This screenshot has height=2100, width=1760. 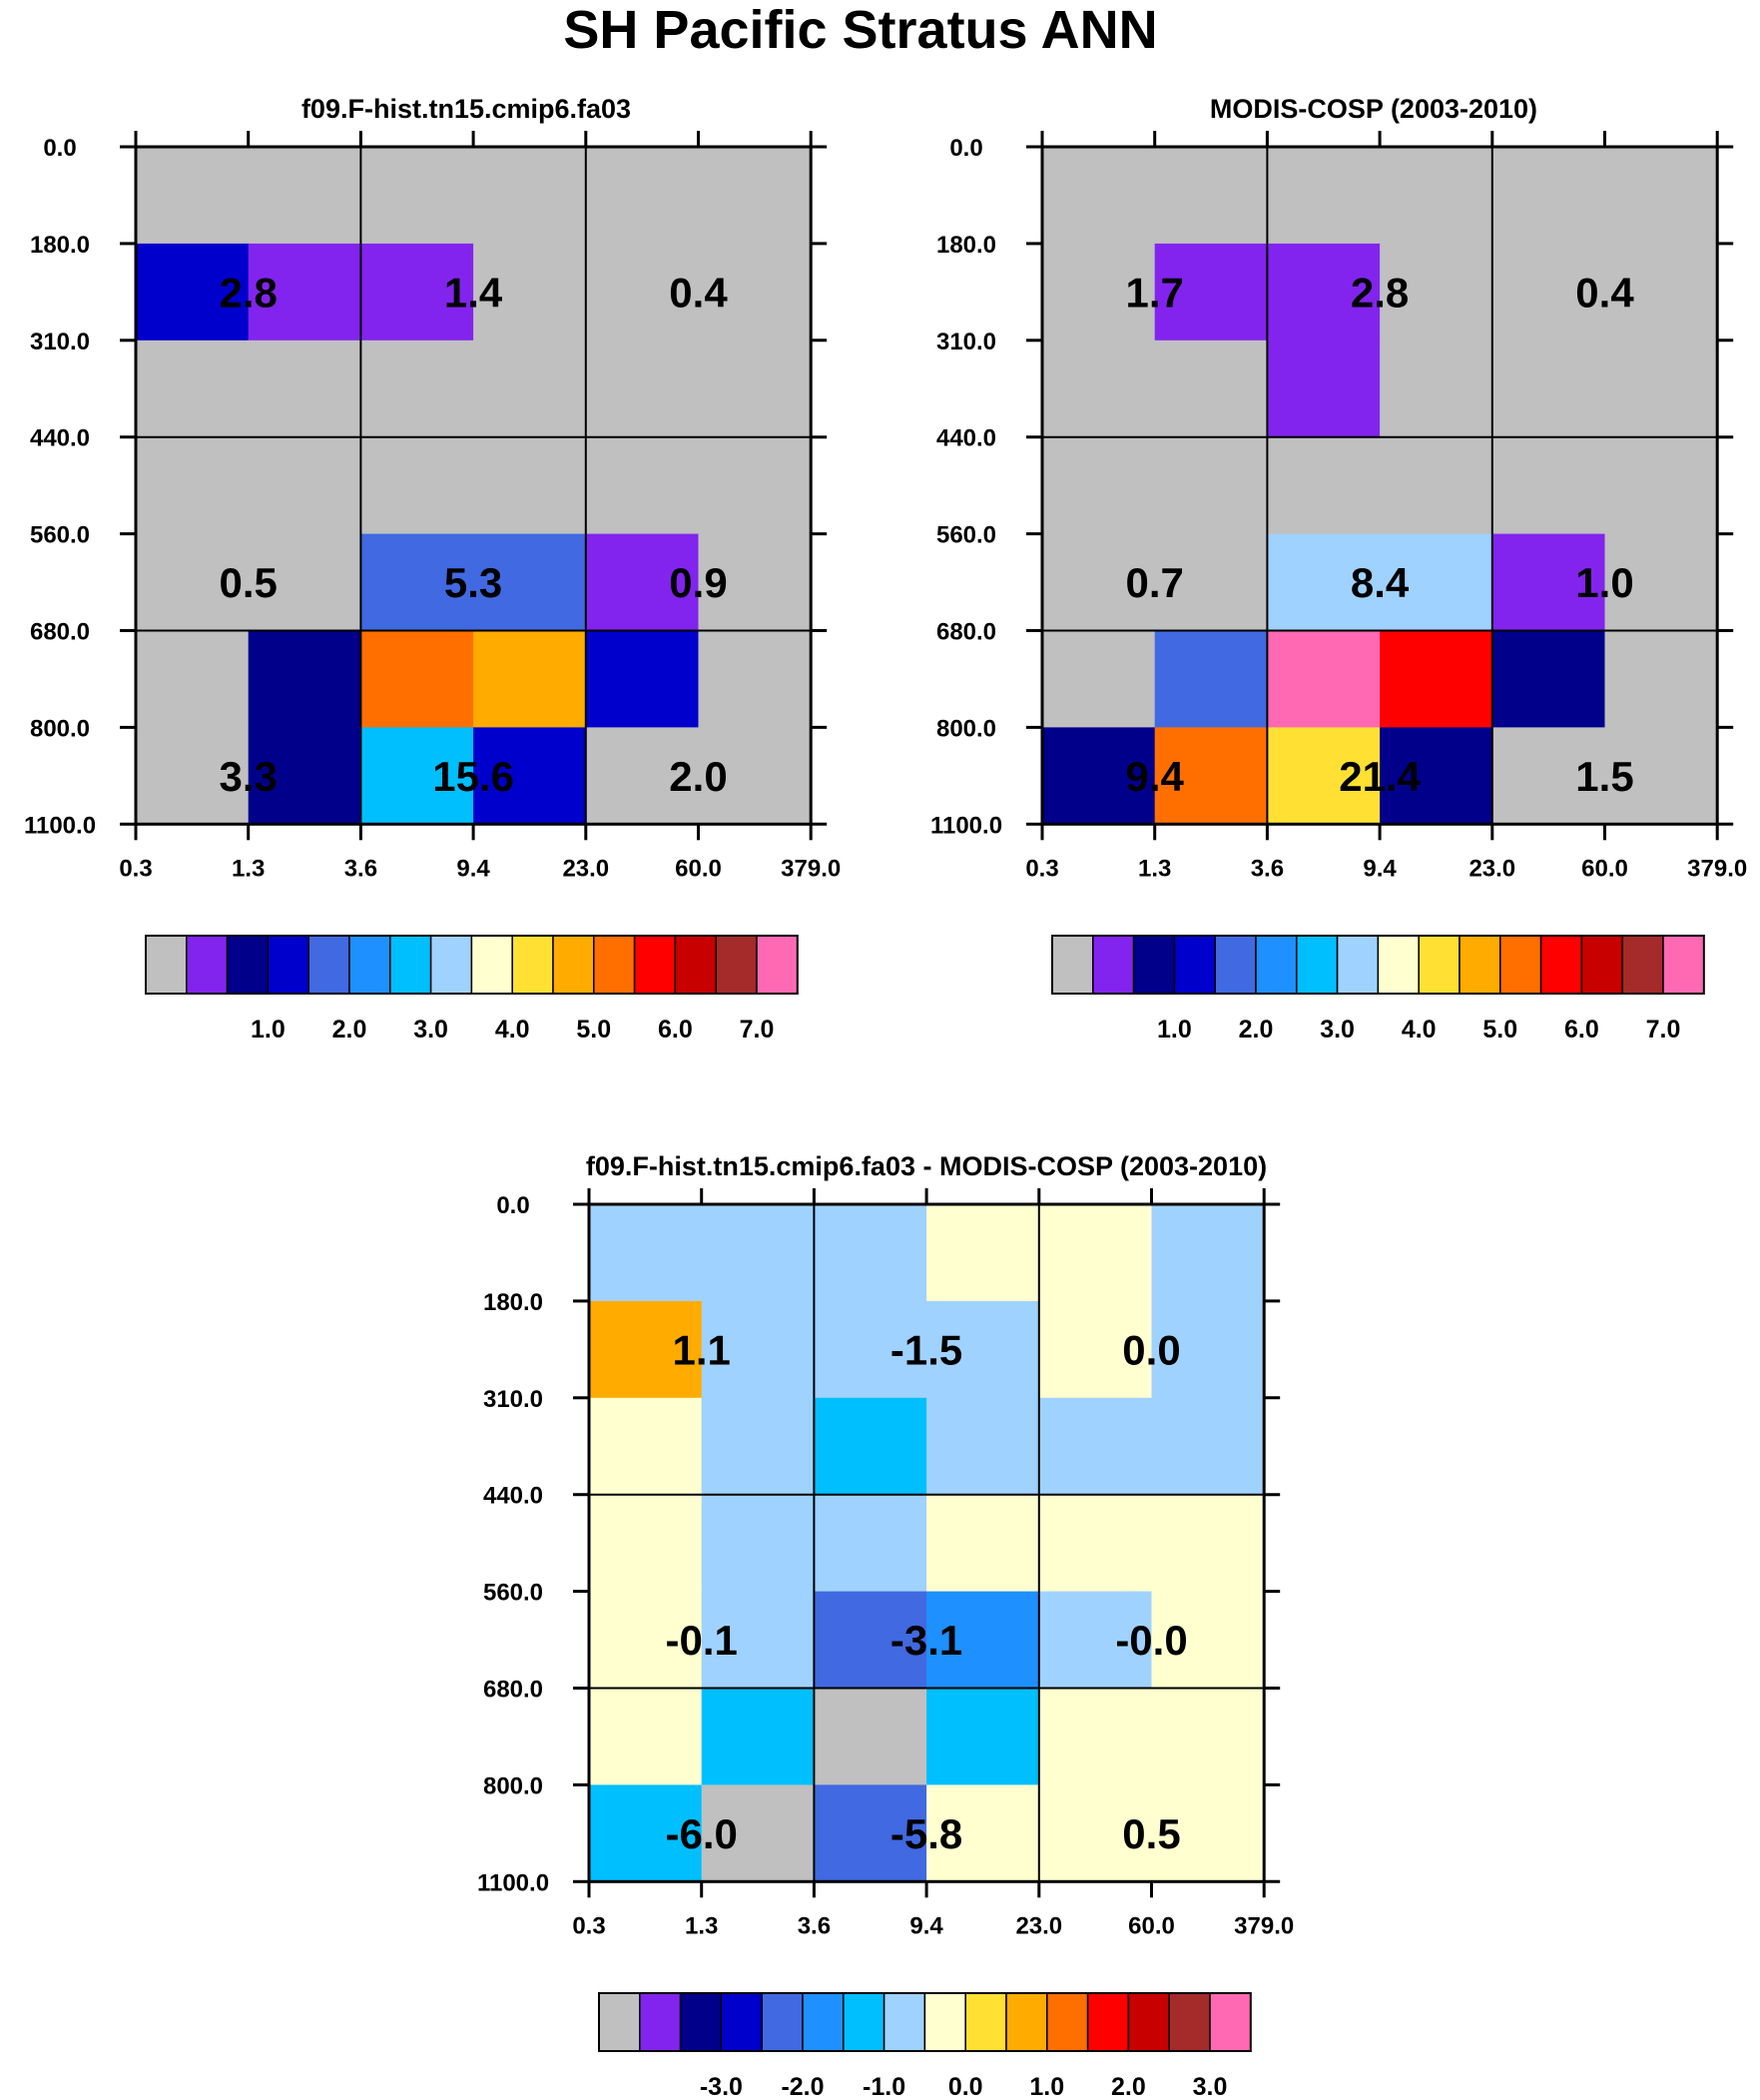 What do you see at coordinates (926, 1640) in the screenshot?
I see `box-value-label: -3.1` at bounding box center [926, 1640].